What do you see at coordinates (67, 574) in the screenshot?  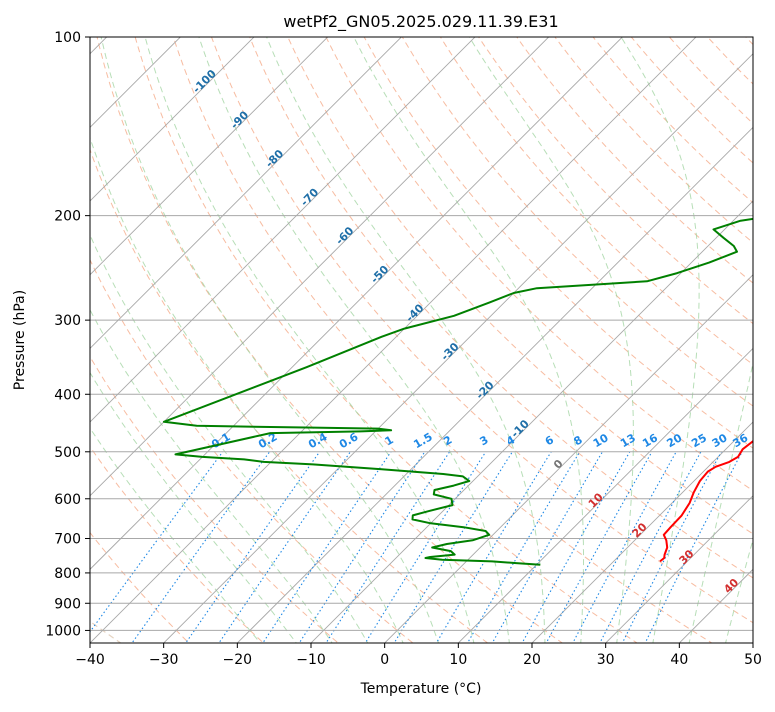 I see `y-tick-label: 800` at bounding box center [67, 574].